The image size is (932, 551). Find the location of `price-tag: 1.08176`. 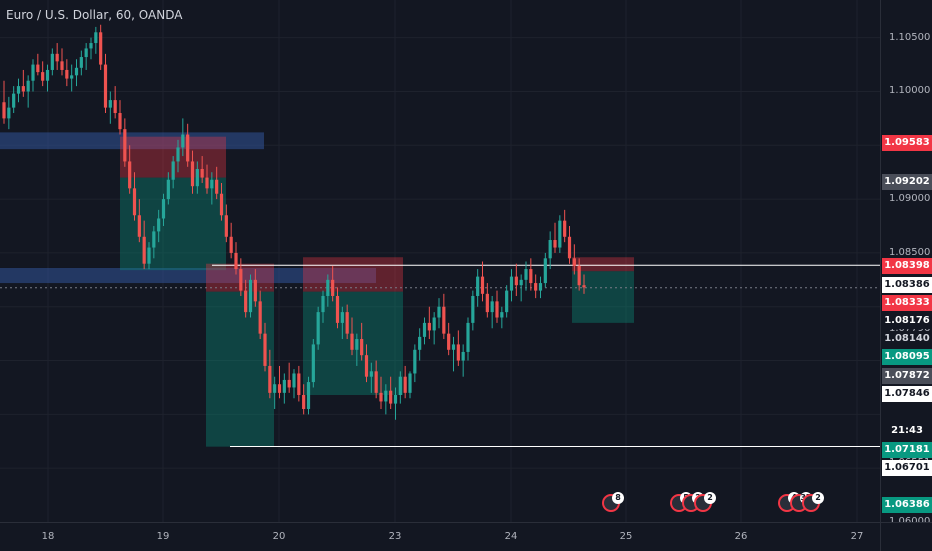

price-tag: 1.08176 is located at coordinates (907, 321).